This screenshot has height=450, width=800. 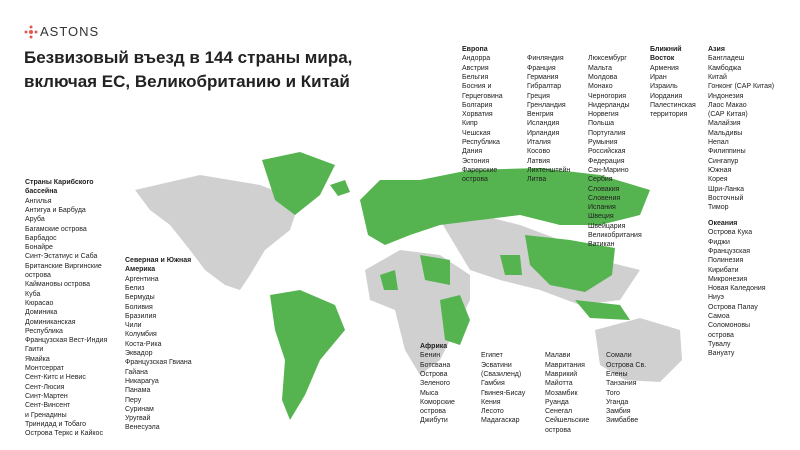 I want to click on country: Коморские, so click(x=437, y=402).